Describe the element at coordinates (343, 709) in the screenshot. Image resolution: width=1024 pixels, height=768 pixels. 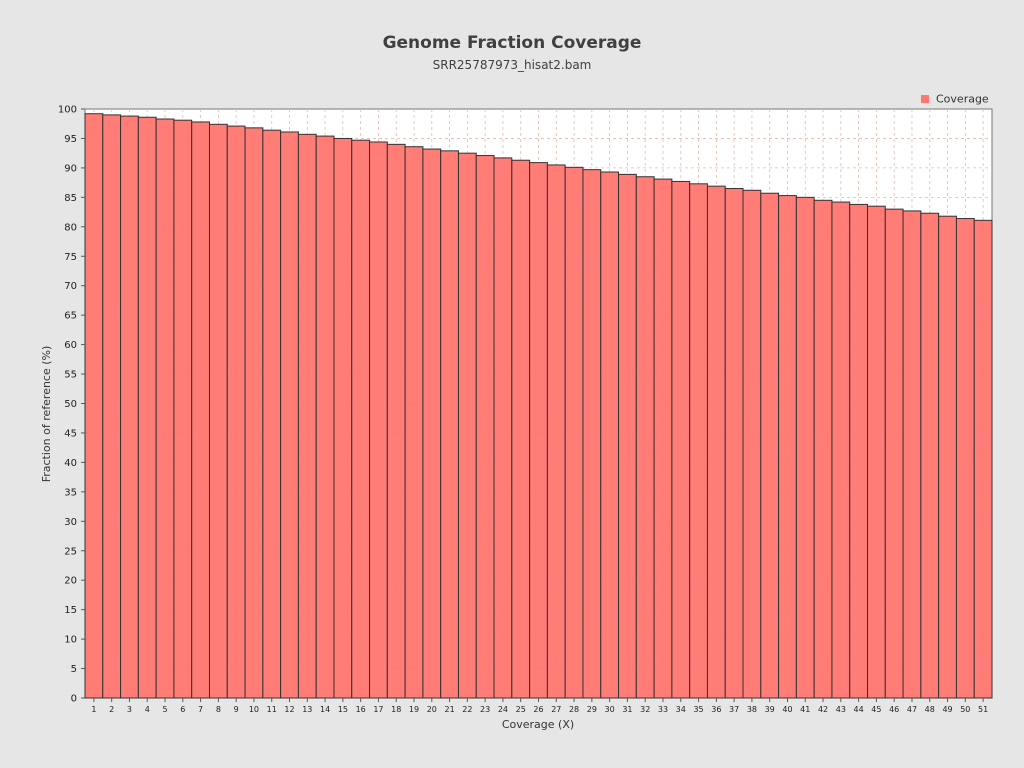
I see `x-tick-label: 15` at that location.